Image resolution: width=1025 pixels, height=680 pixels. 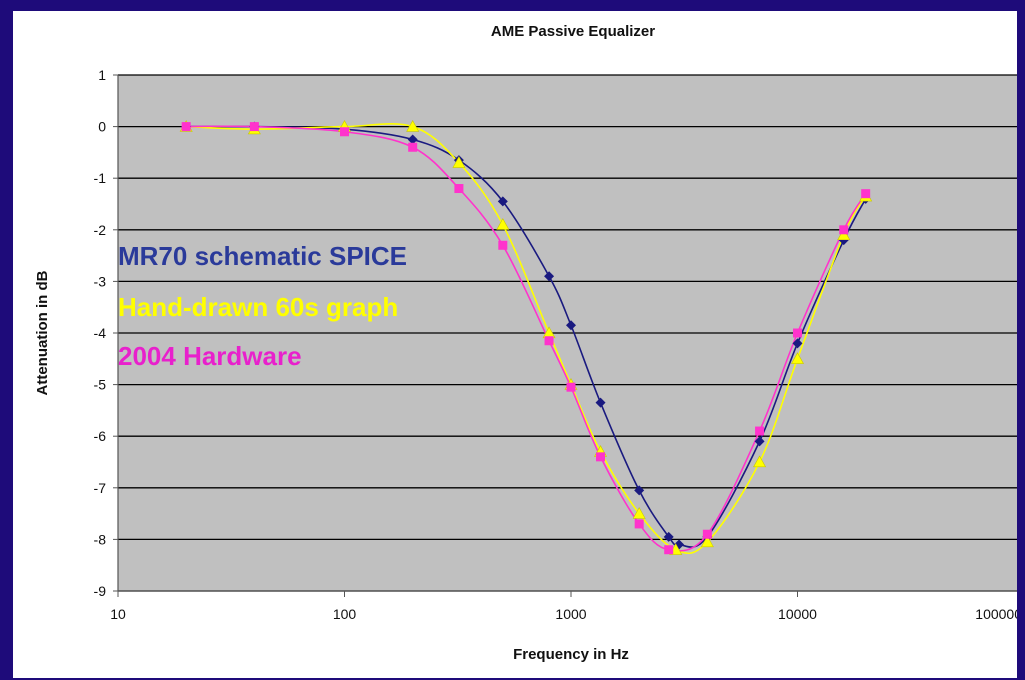 What do you see at coordinates (262, 256) in the screenshot?
I see `legend-entry-diamond: MR70 schematic SPICE` at bounding box center [262, 256].